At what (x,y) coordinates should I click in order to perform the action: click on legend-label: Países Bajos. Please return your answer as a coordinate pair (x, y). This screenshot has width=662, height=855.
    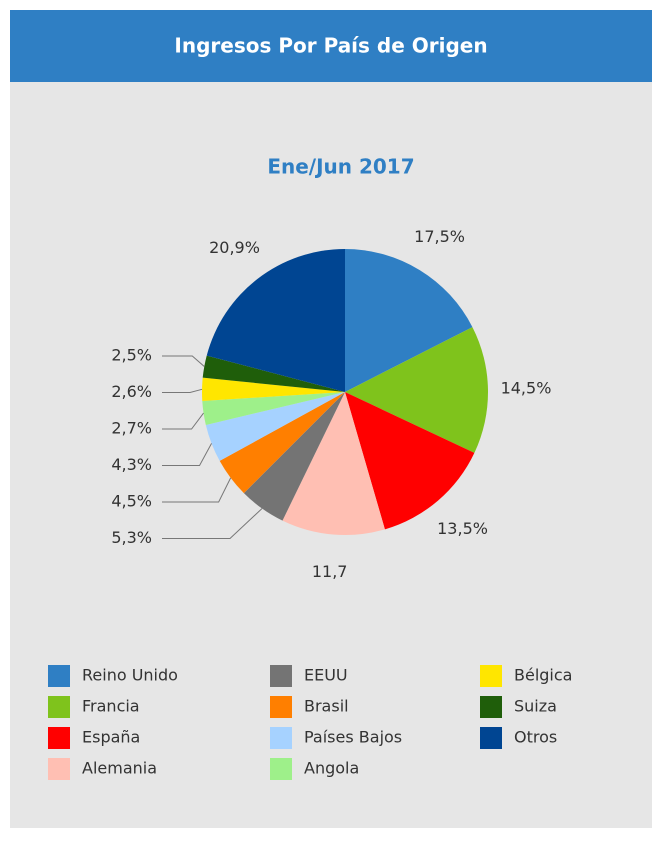
    Looking at the image, I should click on (353, 737).